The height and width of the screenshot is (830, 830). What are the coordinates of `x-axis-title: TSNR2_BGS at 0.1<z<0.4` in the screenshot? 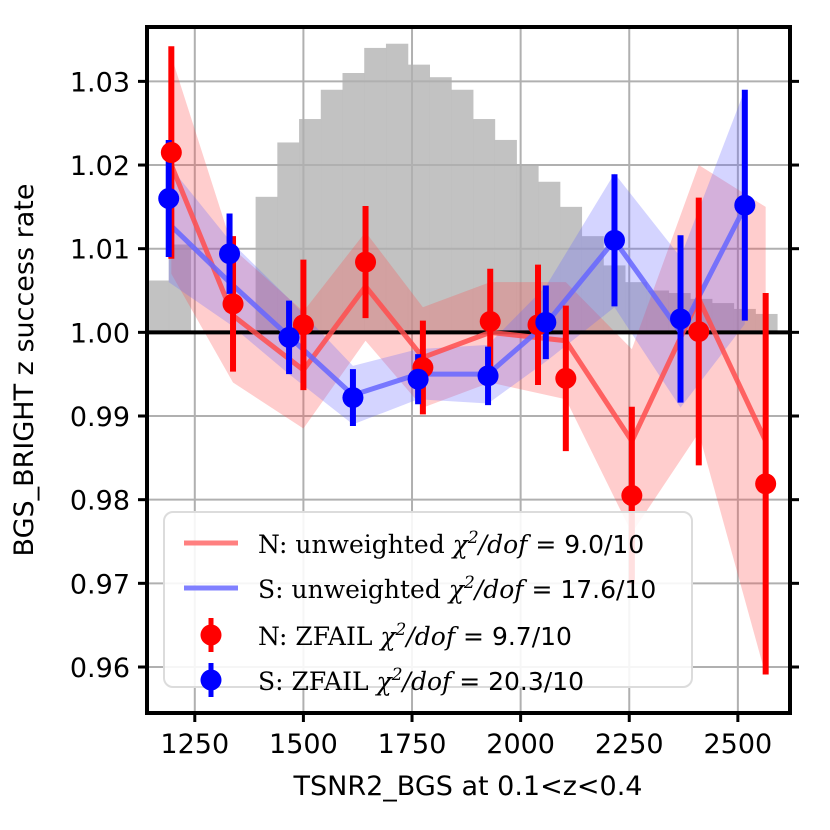 It's located at (468, 786).